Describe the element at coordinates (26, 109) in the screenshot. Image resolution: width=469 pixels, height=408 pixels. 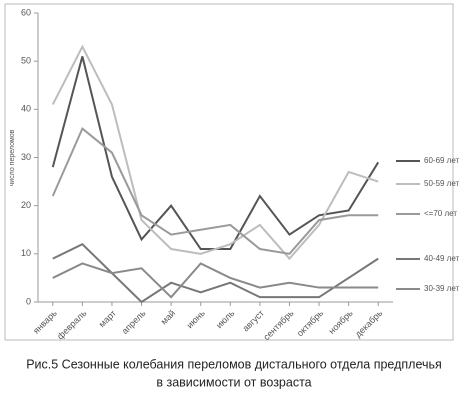
I see `y-tick-label: 40` at that location.